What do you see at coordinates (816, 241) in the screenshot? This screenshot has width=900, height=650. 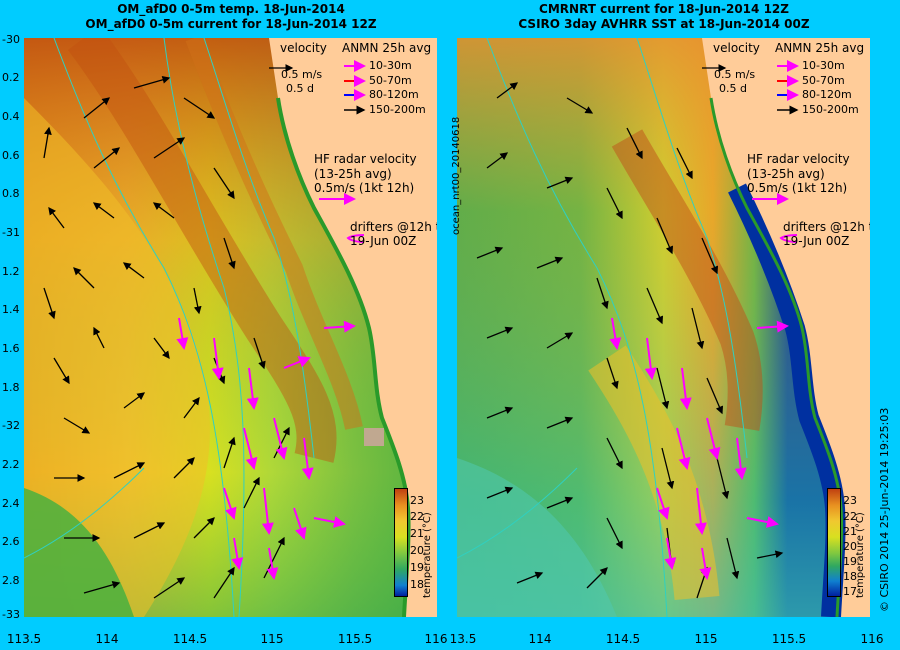 I see `right-drifters-line2: 19-Jun 00Z` at bounding box center [816, 241].